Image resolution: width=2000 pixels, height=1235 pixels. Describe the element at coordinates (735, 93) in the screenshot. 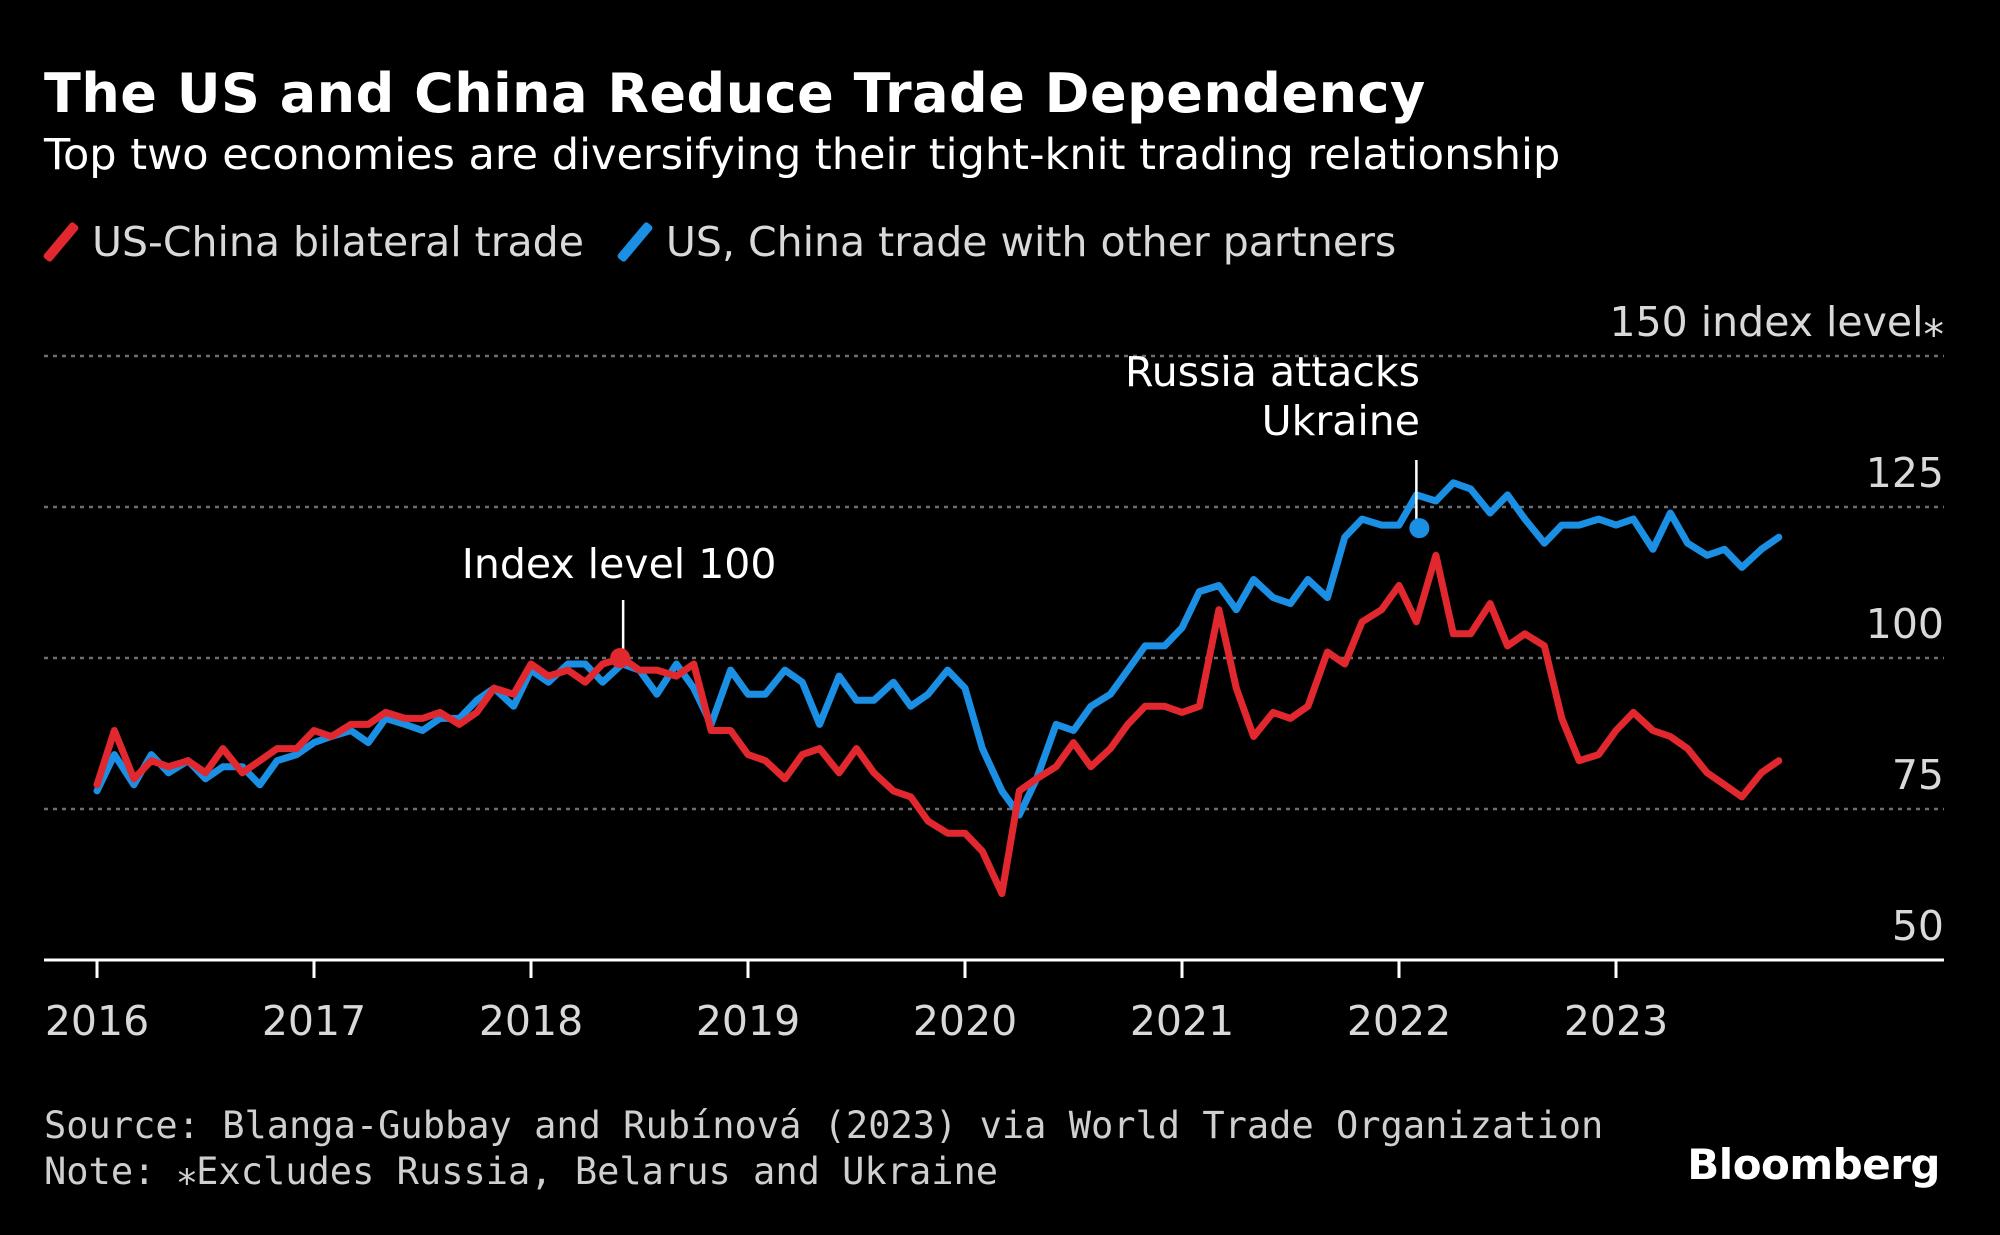

I see `chart-title: The US and China Reduce Trade Dependency` at that location.